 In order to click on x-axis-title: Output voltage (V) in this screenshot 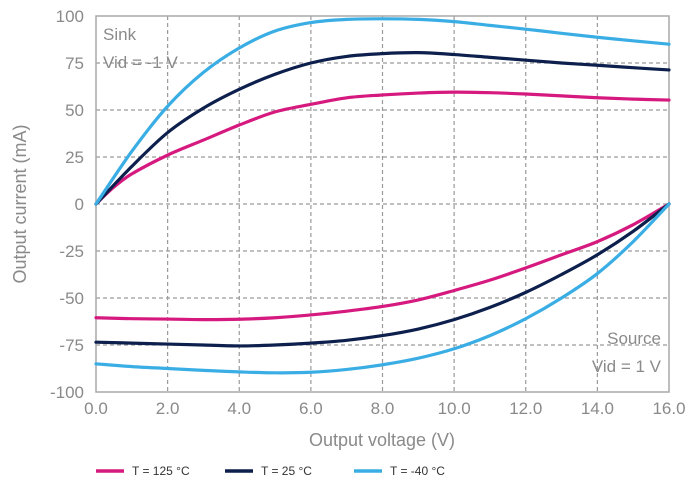, I will do `click(382, 440)`.